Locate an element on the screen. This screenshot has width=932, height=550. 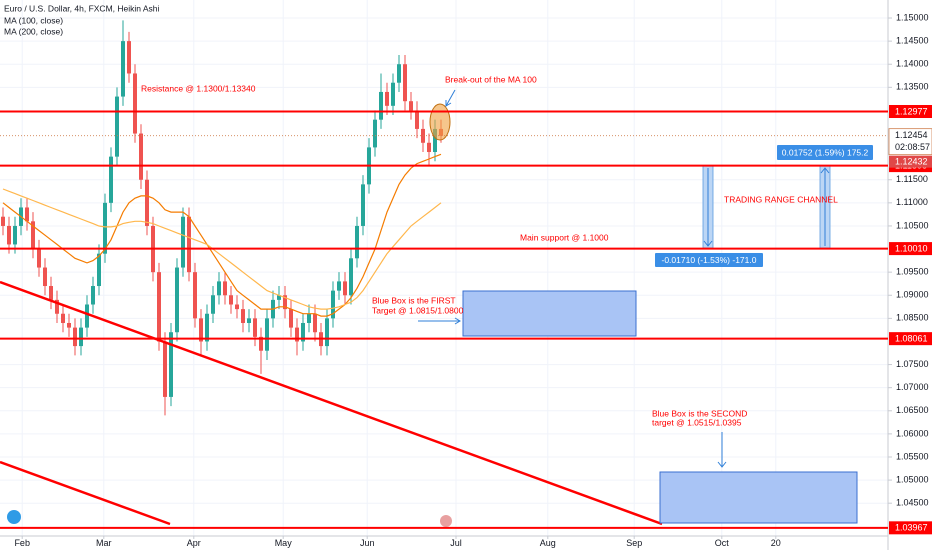
time-axis is located at coordinates (466, 543).